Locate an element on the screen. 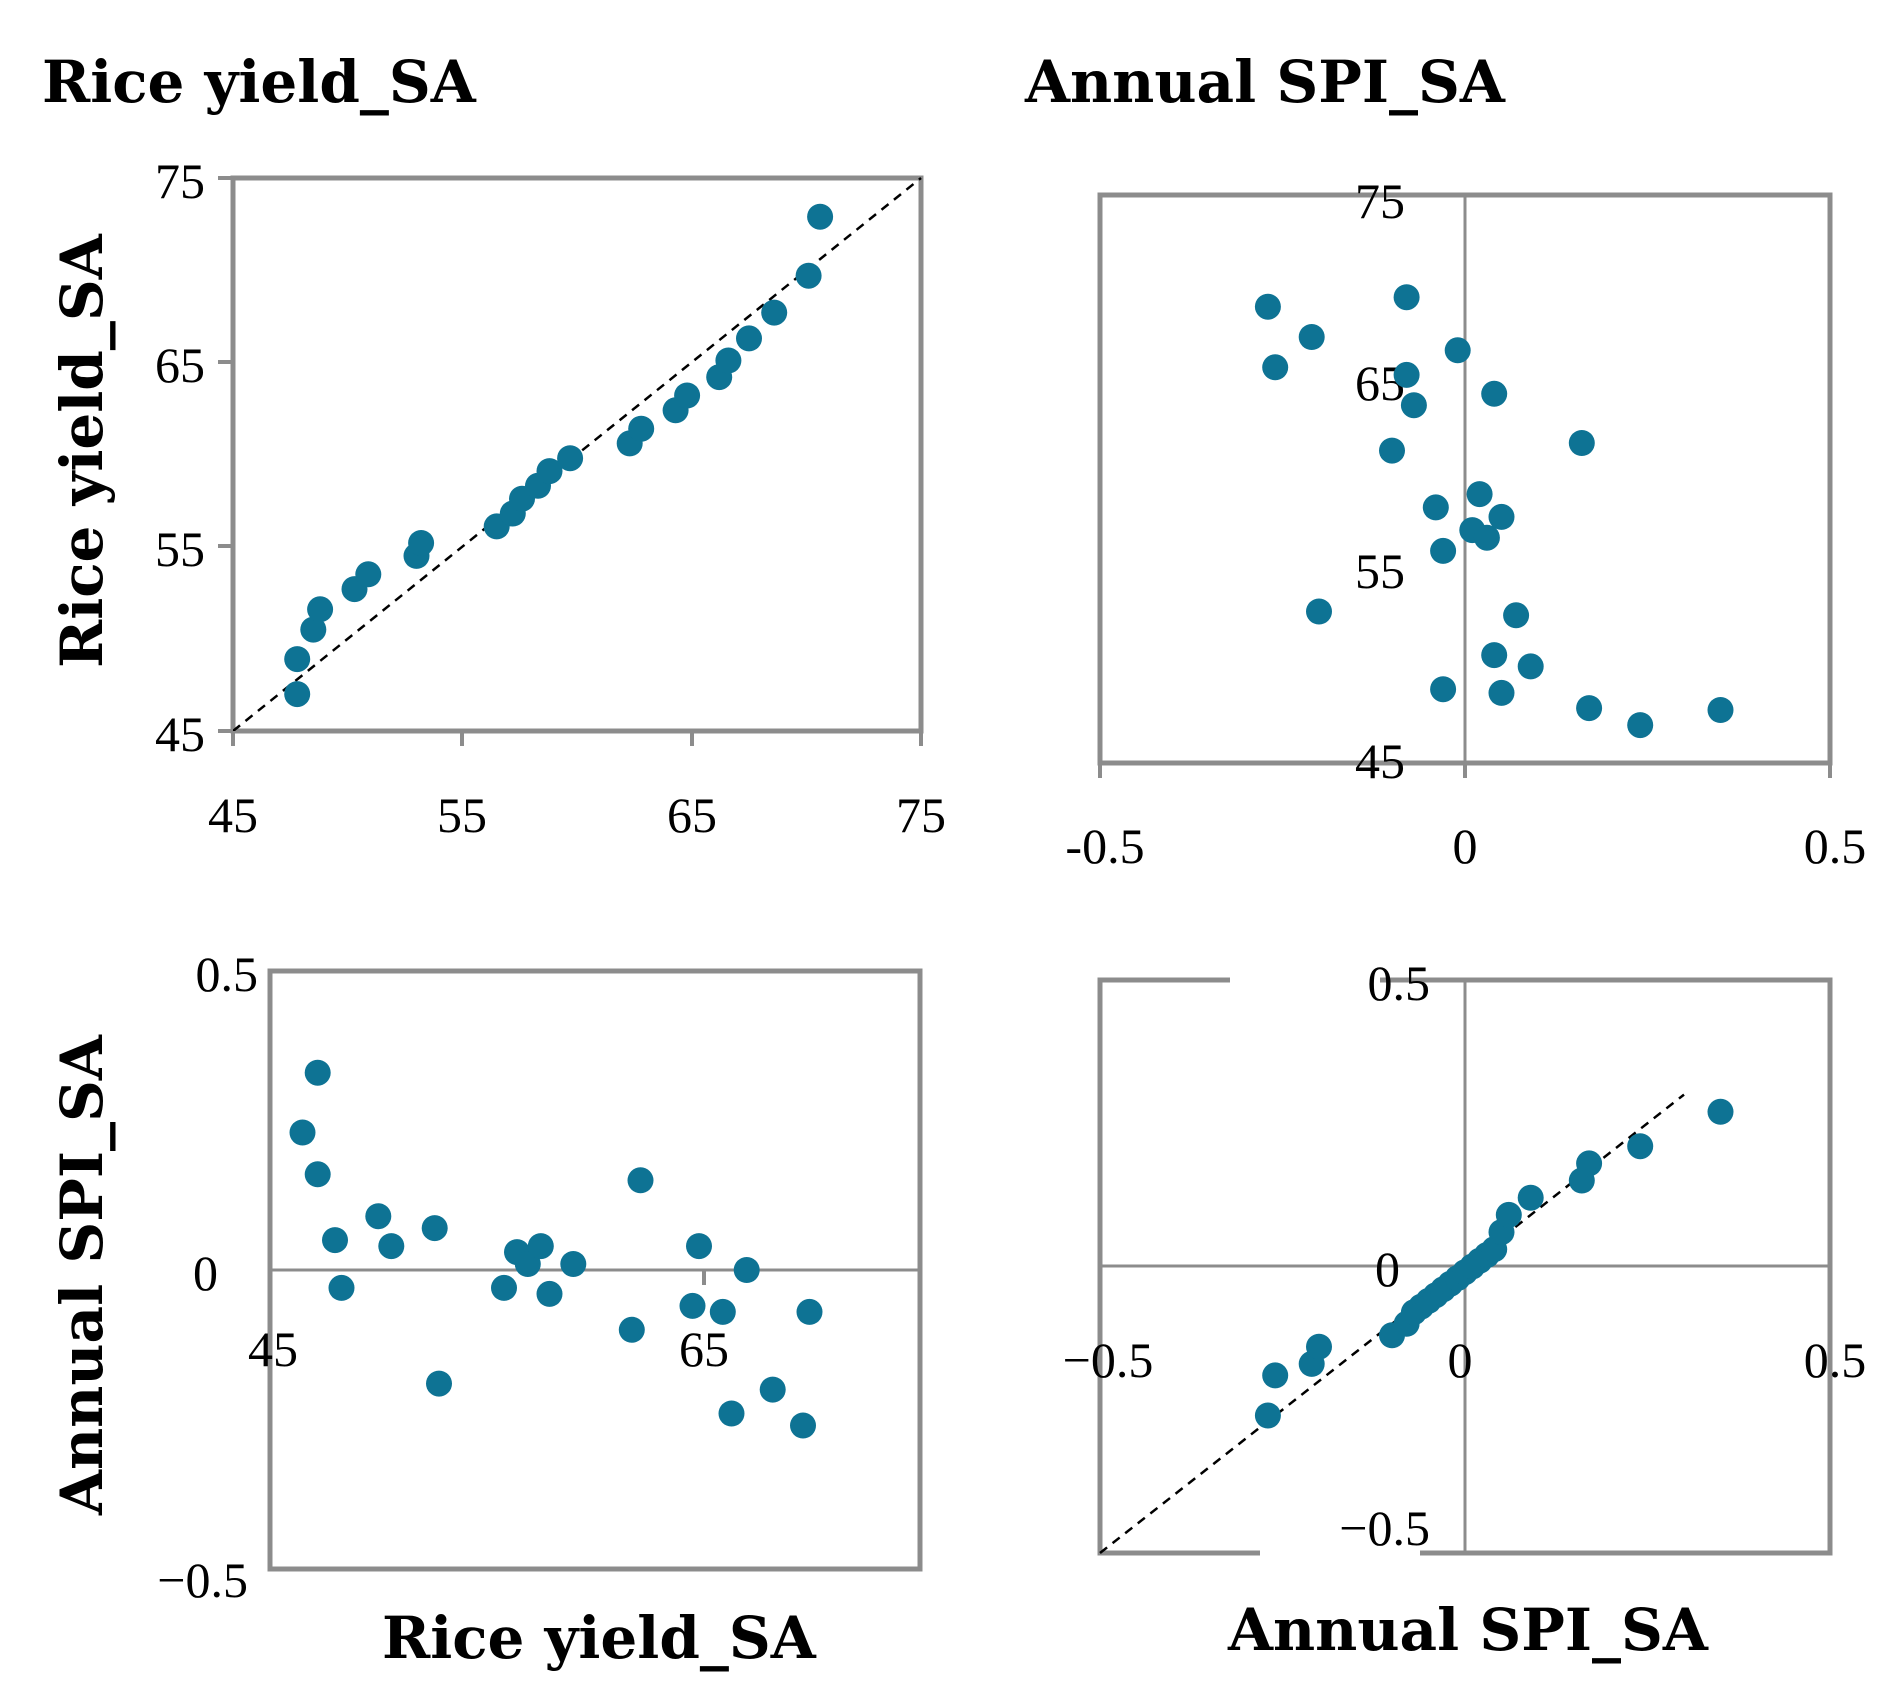 Image resolution: width=1898 pixels, height=1707 pixels. row-label-rice-yield: Rice yield_SA is located at coordinates (82, 450).